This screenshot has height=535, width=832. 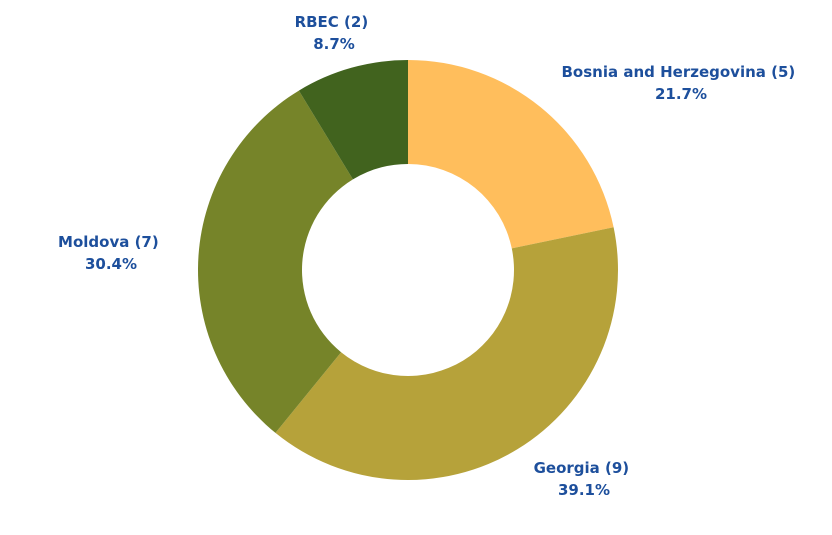 What do you see at coordinates (584, 490) in the screenshot?
I see `slice-label-georgia-percent: 39.1%` at bounding box center [584, 490].